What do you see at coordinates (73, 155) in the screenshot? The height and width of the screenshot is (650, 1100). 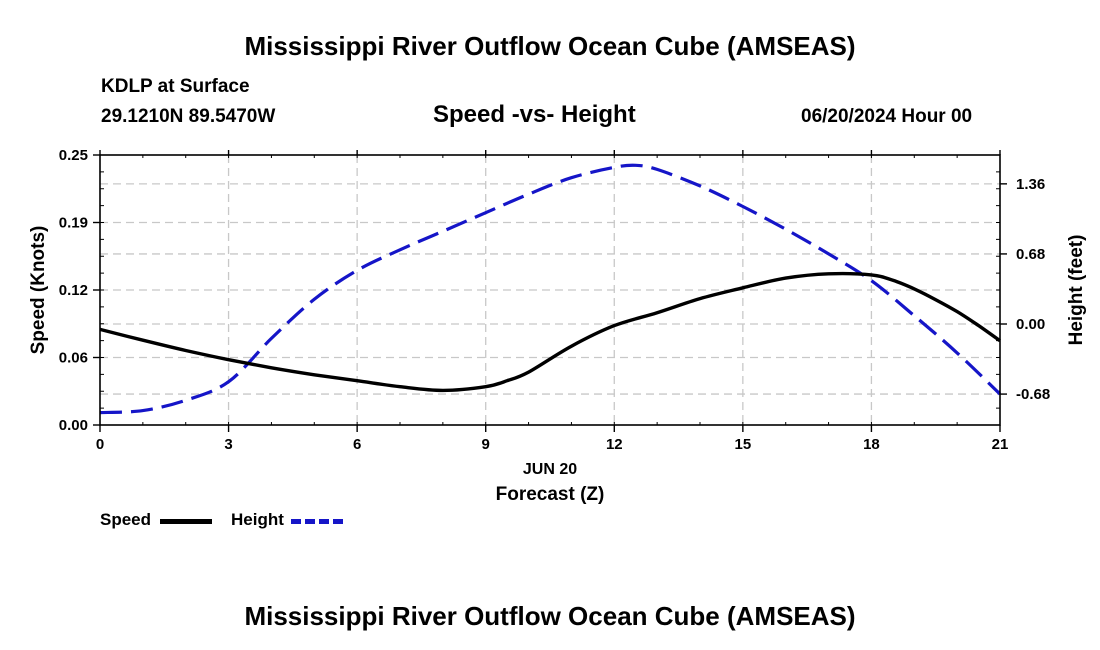 I see `y-tick-label: 0.25` at bounding box center [73, 155].